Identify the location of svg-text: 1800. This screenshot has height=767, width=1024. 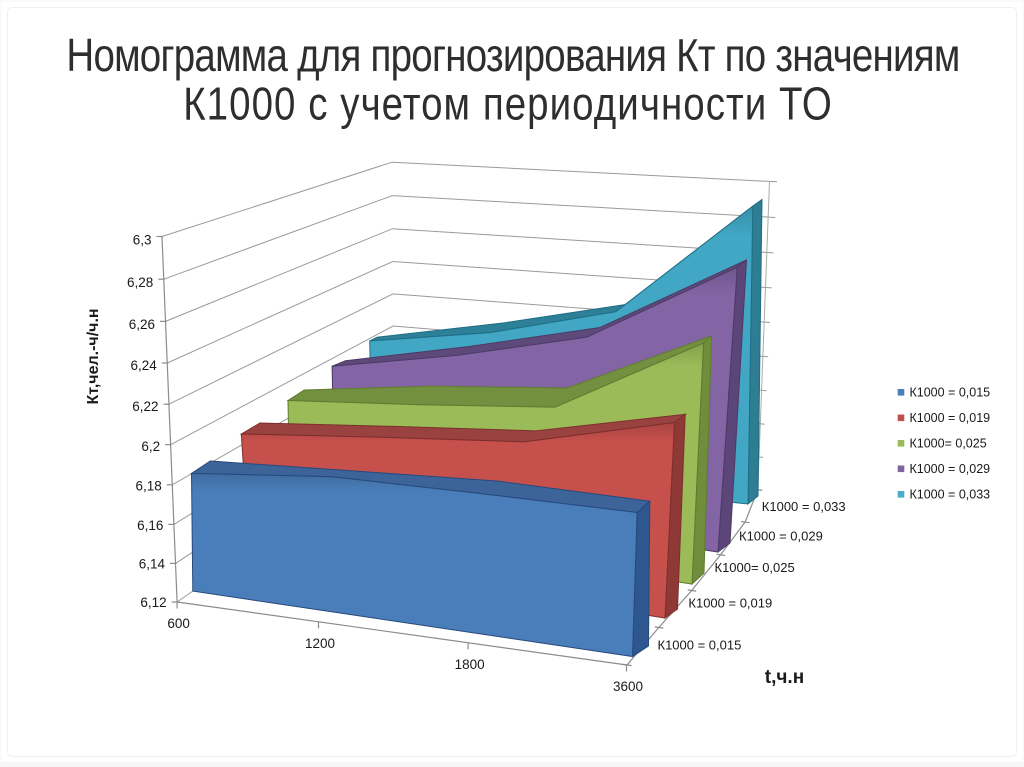
(470, 664).